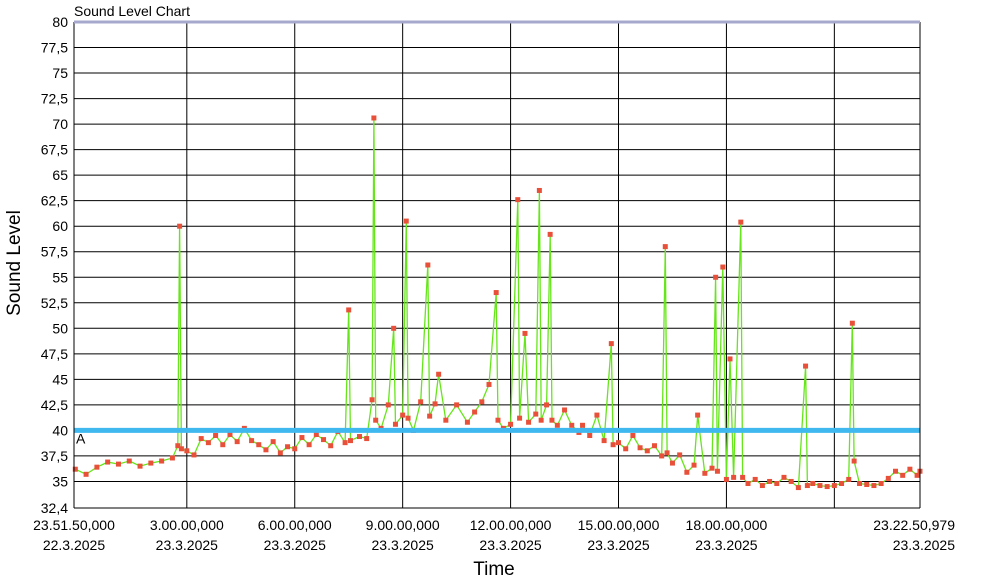 The image size is (990, 588). I want to click on y-tick-label: 37,5, so click(54, 456).